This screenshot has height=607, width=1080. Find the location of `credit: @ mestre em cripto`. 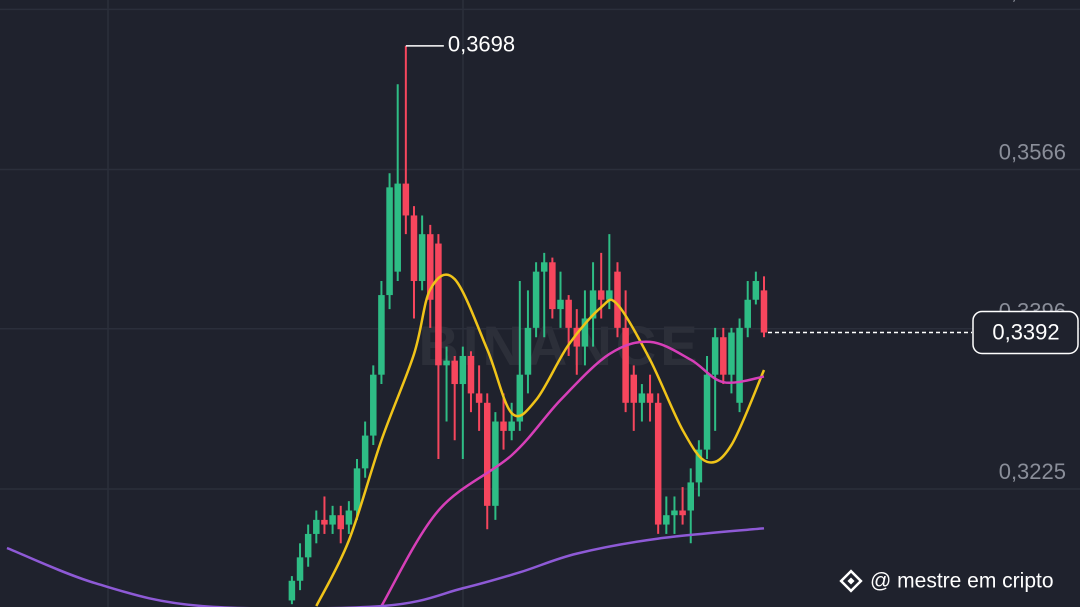

credit: @ mestre em cripto is located at coordinates (962, 581).